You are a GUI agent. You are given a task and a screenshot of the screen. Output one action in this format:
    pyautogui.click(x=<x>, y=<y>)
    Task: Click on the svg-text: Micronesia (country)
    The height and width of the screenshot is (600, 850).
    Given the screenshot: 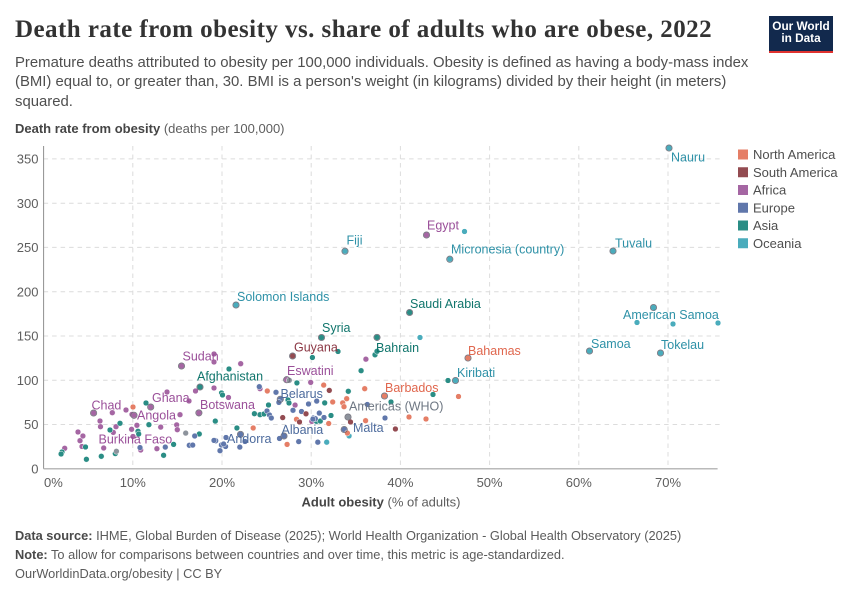 What is the action you would take?
    pyautogui.click(x=507, y=250)
    